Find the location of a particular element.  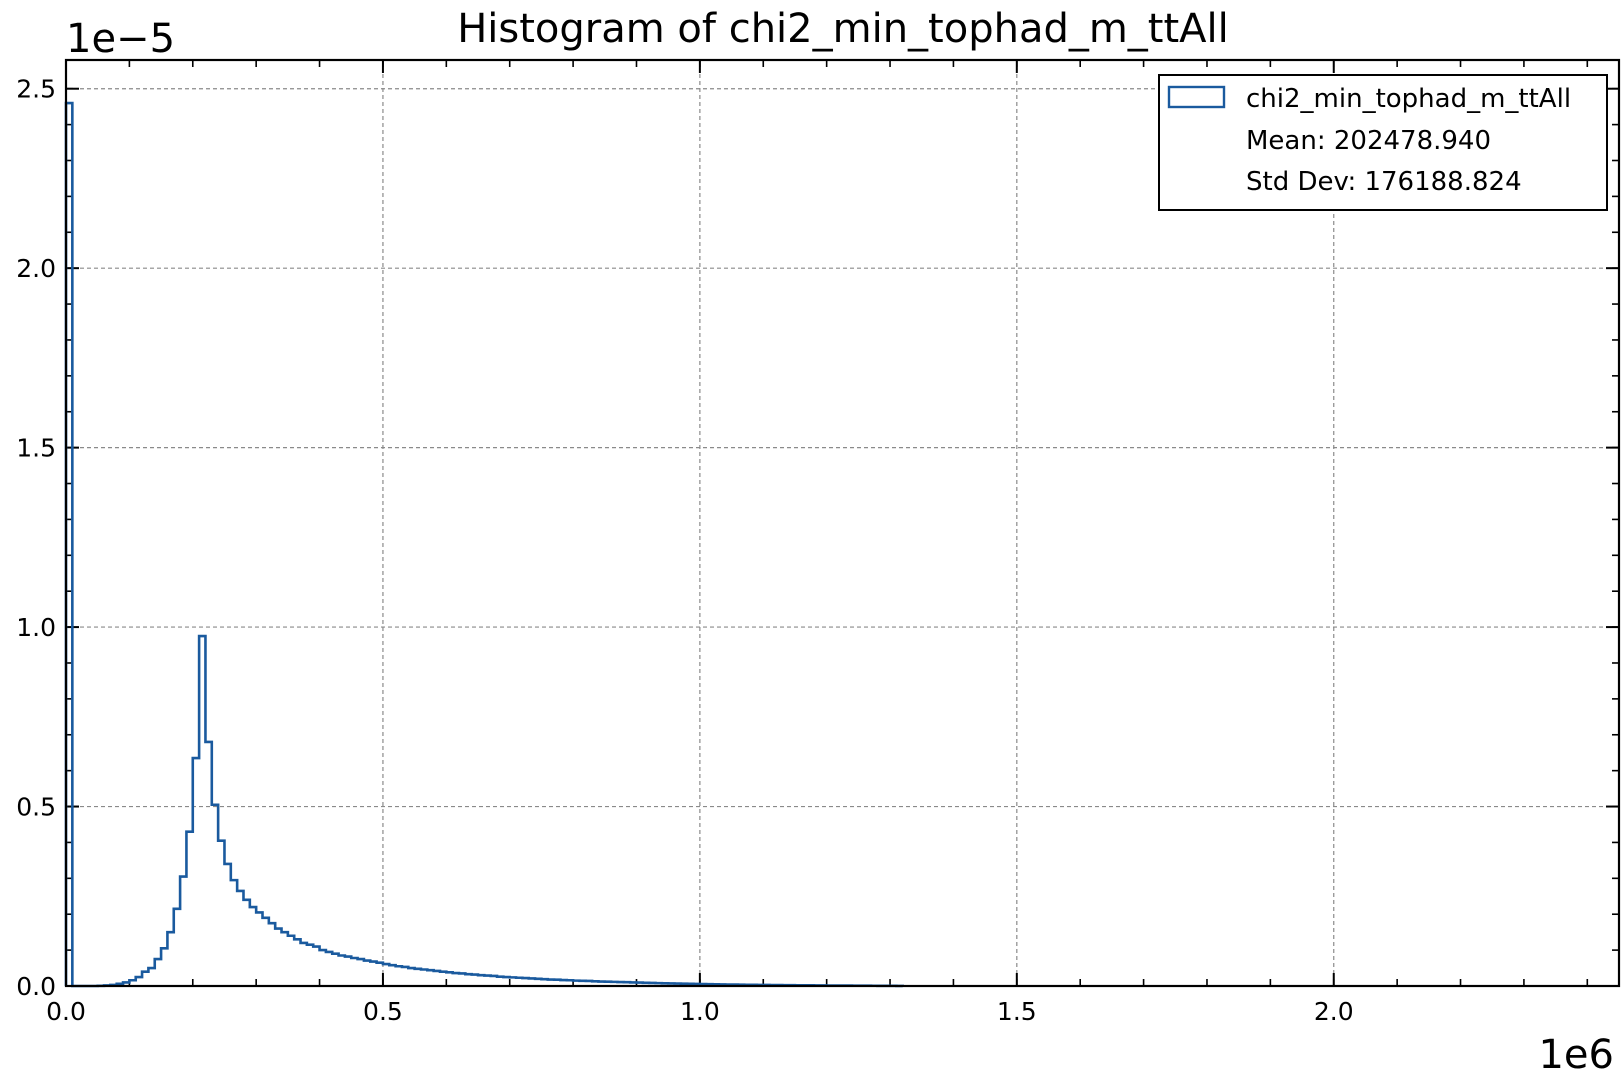

chart-title: Histogram of chi2_min_tophad_m_ttAll is located at coordinates (843, 29).